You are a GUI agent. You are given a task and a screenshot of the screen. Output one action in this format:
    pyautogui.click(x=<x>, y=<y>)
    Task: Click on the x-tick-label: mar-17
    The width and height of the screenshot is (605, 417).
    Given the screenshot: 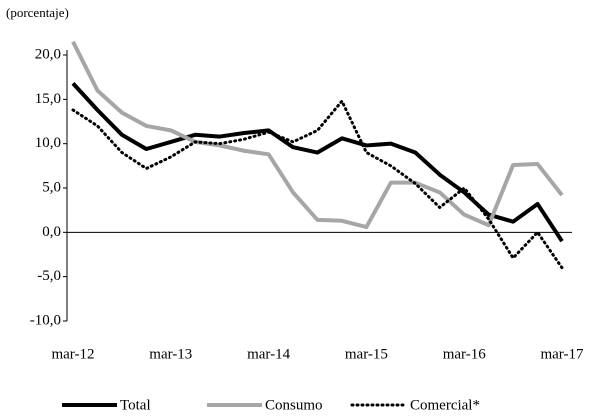 What is the action you would take?
    pyautogui.click(x=562, y=354)
    